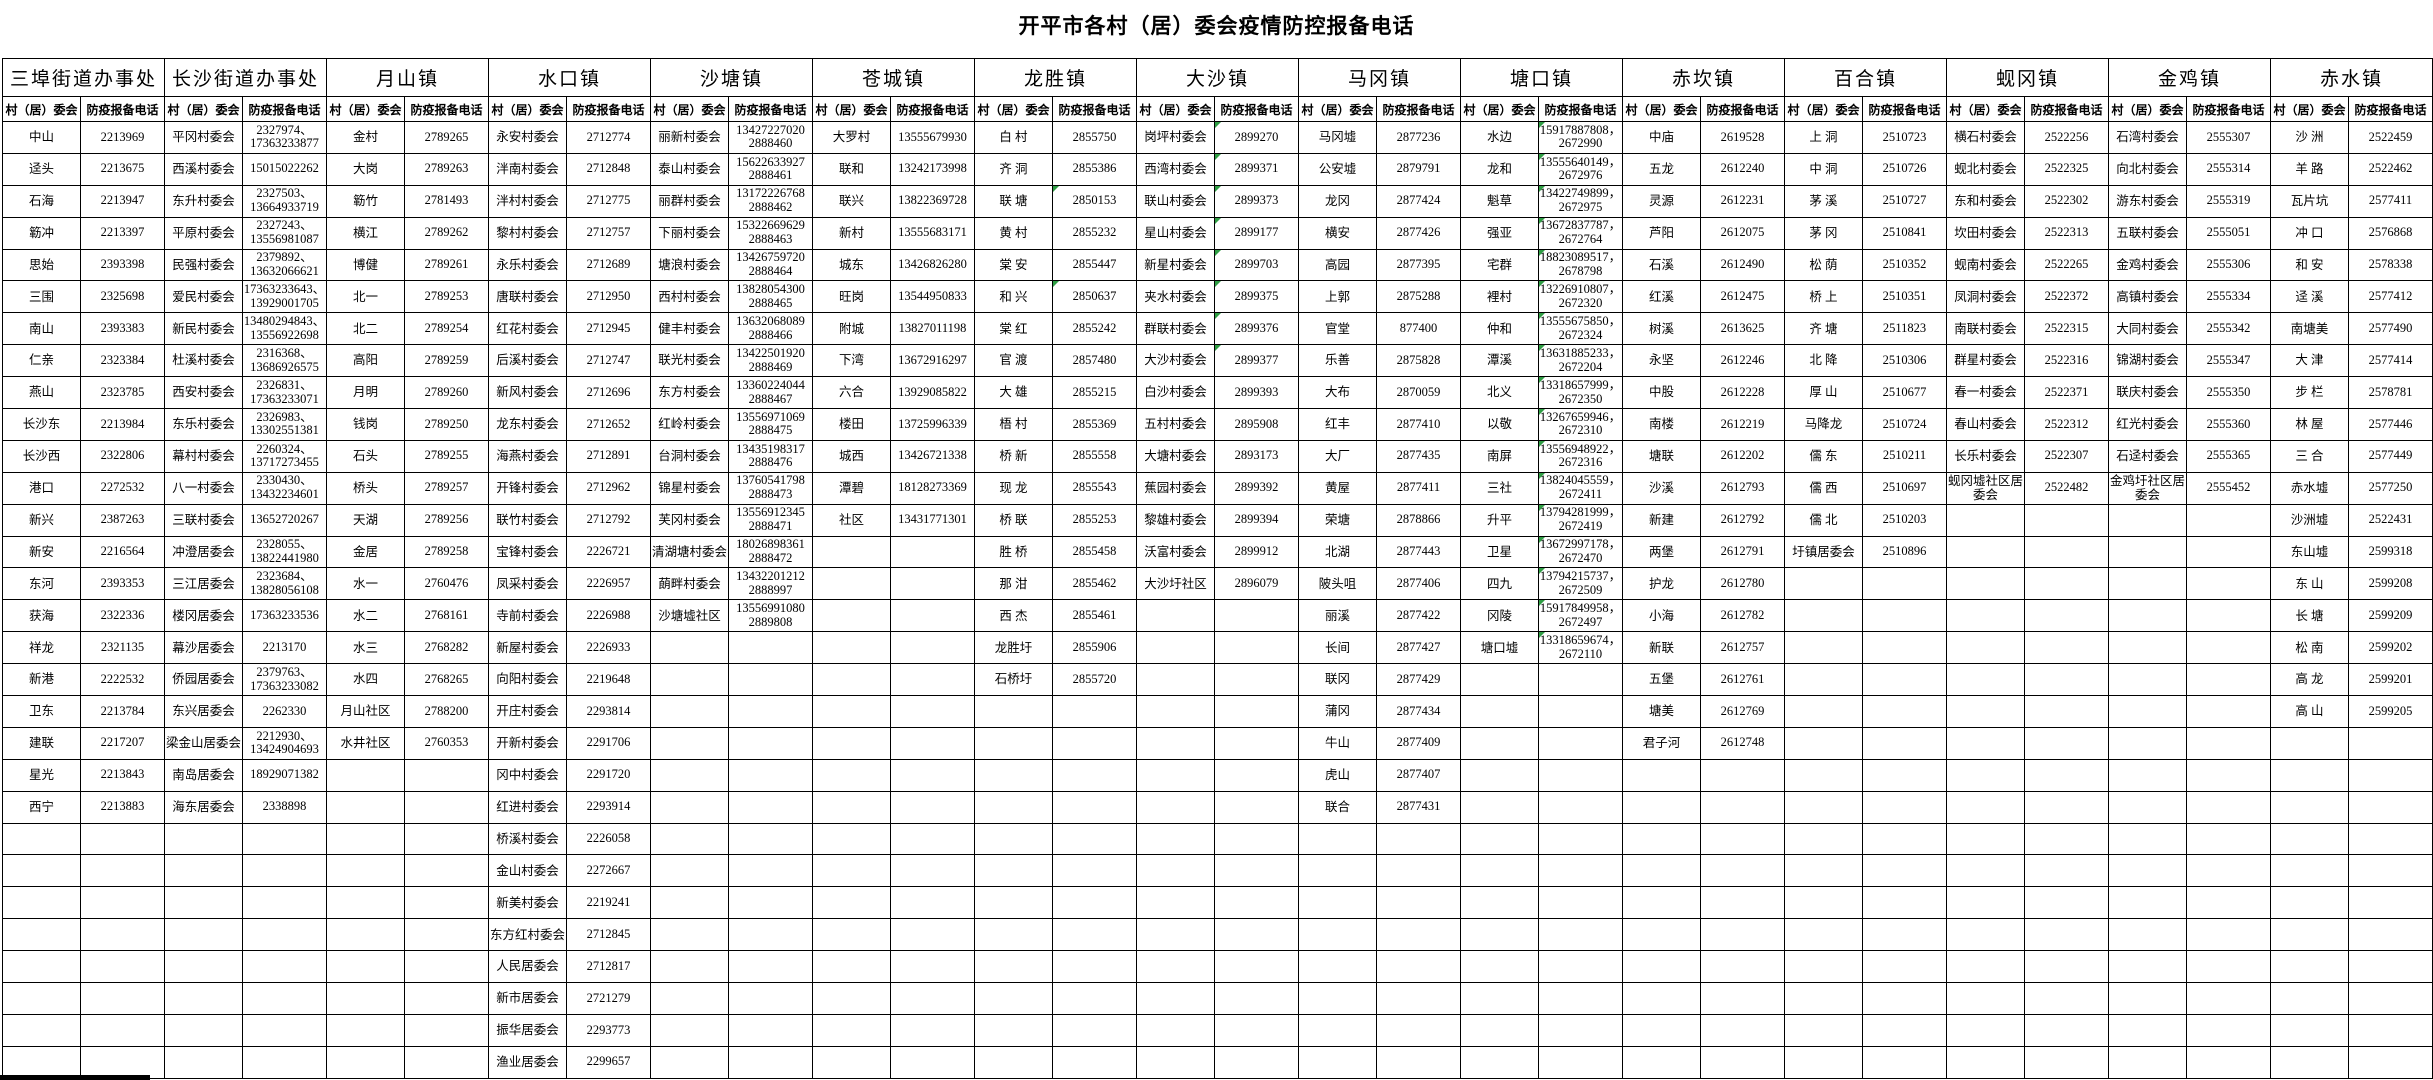 The height and width of the screenshot is (1080, 2433). Describe the element at coordinates (2147, 297) in the screenshot. I see `village-cell: 高镇村委会` at that location.